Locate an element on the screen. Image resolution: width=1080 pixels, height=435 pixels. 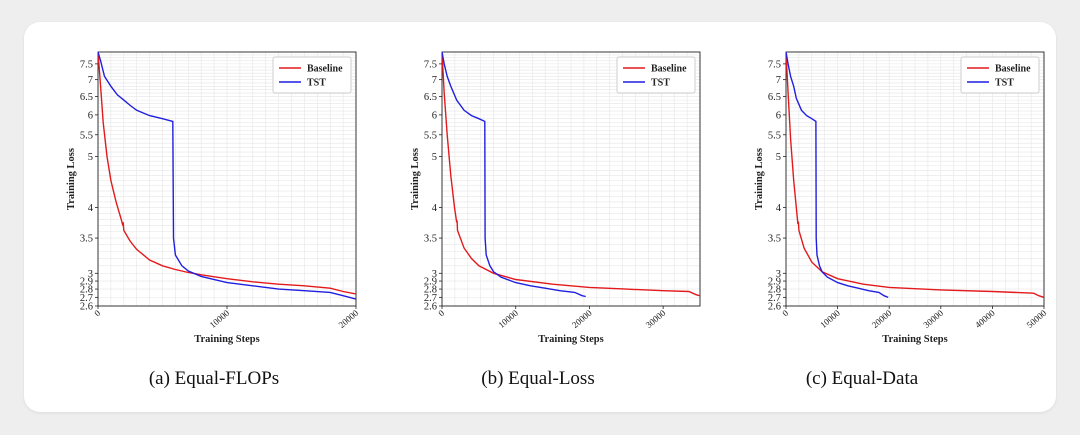
grid is located at coordinates (227, 179).